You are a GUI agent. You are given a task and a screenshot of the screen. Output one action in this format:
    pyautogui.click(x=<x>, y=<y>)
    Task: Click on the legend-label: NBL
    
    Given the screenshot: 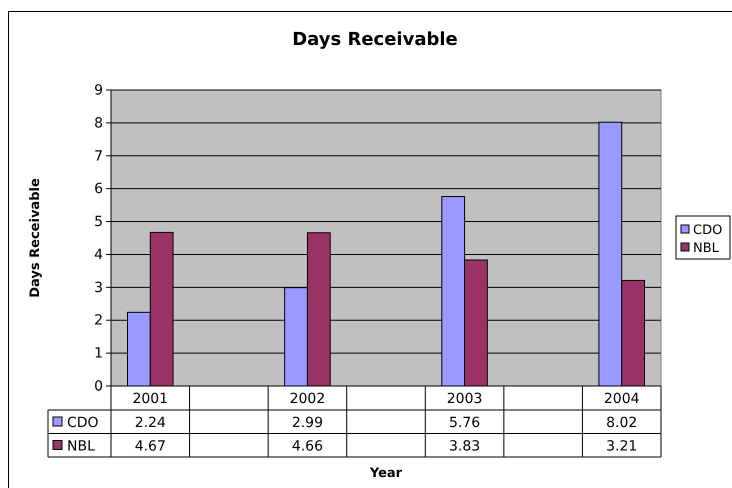 What is the action you would take?
    pyautogui.click(x=706, y=248)
    